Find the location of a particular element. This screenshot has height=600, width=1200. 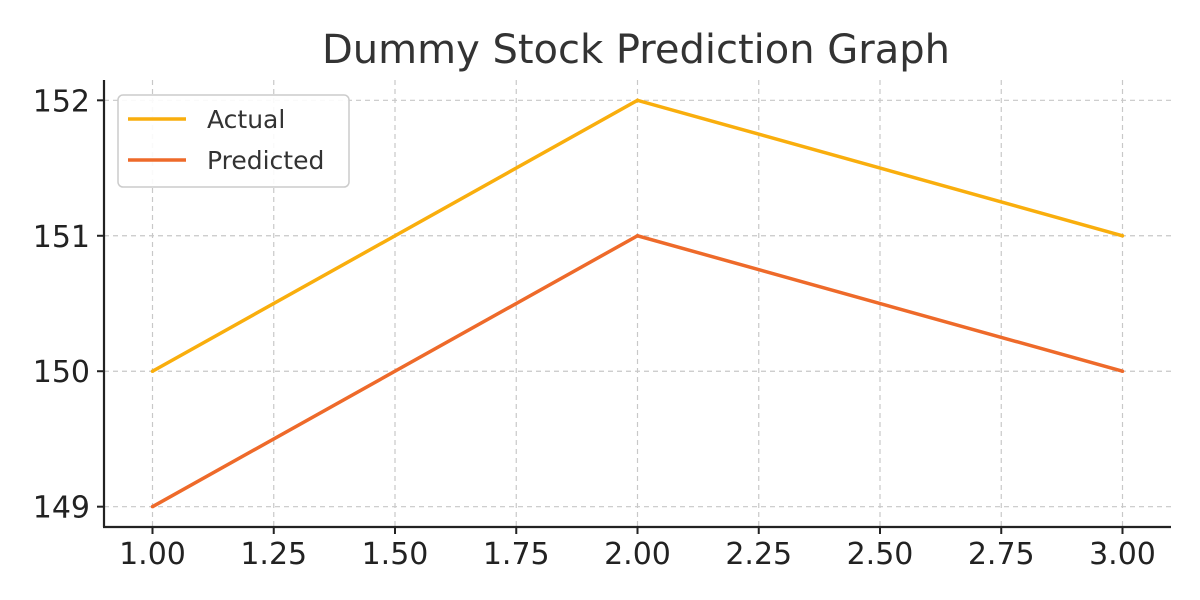

y-tick-label: 151 is located at coordinates (61, 237).